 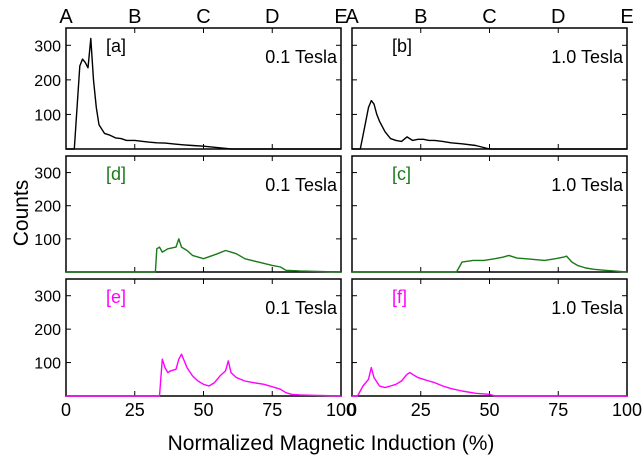 What do you see at coordinates (399, 297) in the screenshot?
I see `panel-label: [f]` at bounding box center [399, 297].